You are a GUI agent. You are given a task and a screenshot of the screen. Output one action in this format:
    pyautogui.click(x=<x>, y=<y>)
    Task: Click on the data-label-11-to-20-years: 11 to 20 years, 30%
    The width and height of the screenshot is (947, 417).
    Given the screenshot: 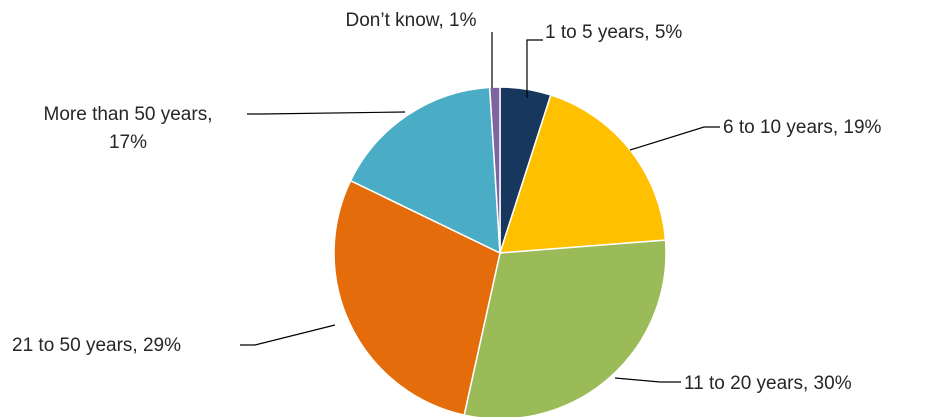 What is the action you would take?
    pyautogui.click(x=768, y=383)
    